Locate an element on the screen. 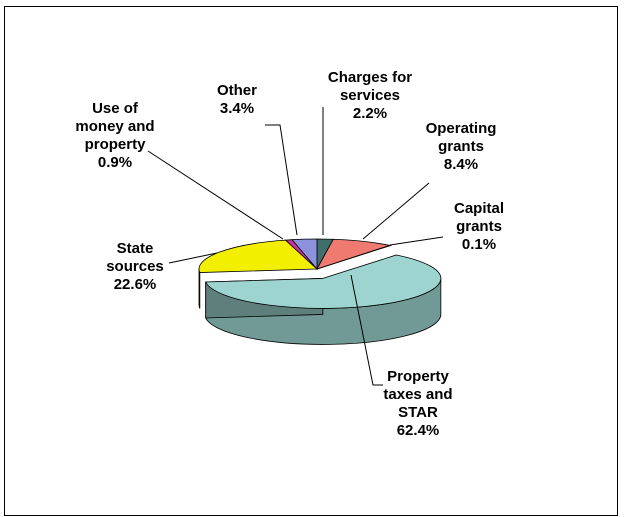  slice-label-3: Property taxes and STAR 62.4% is located at coordinates (417, 403).